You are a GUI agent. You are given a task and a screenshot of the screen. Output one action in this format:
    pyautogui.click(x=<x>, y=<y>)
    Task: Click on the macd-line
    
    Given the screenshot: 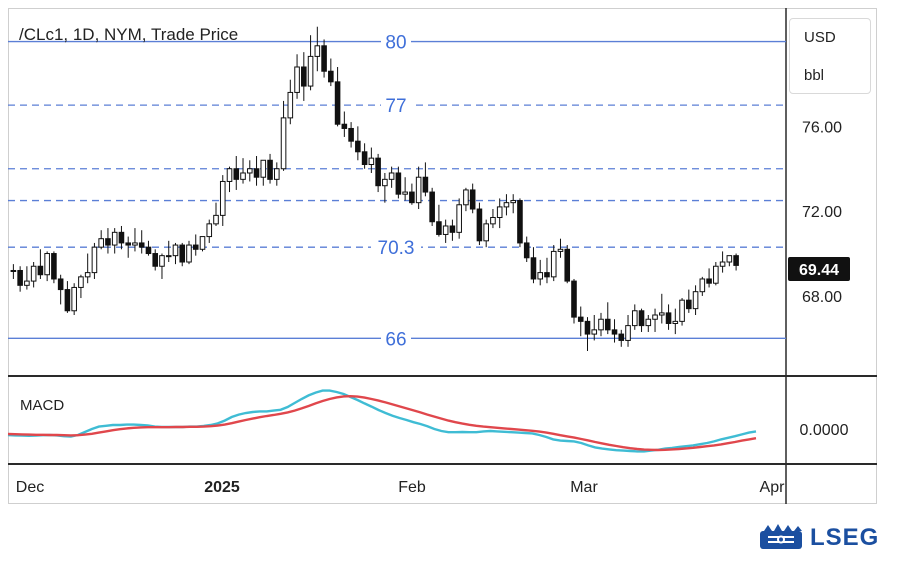 What is the action you would take?
    pyautogui.click(x=382, y=421)
    